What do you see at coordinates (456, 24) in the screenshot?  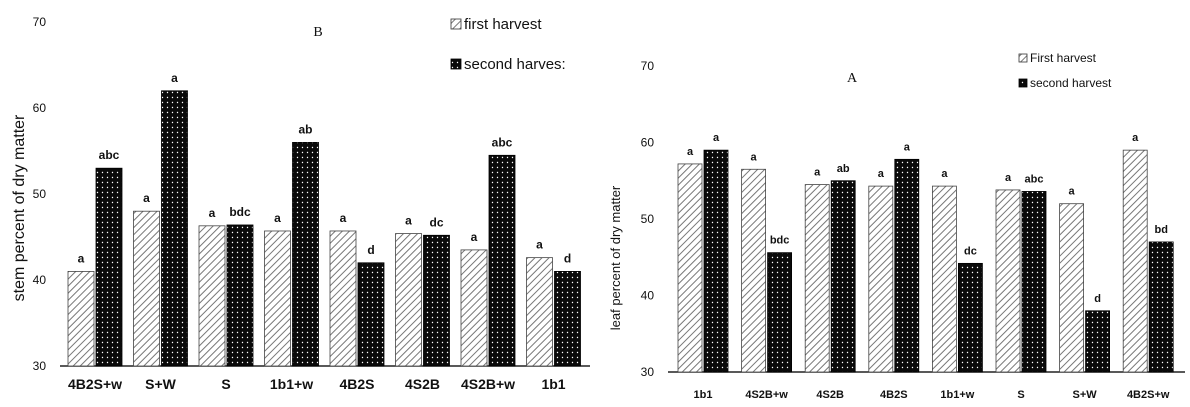 I see `legend-swatch-first-harvest` at bounding box center [456, 24].